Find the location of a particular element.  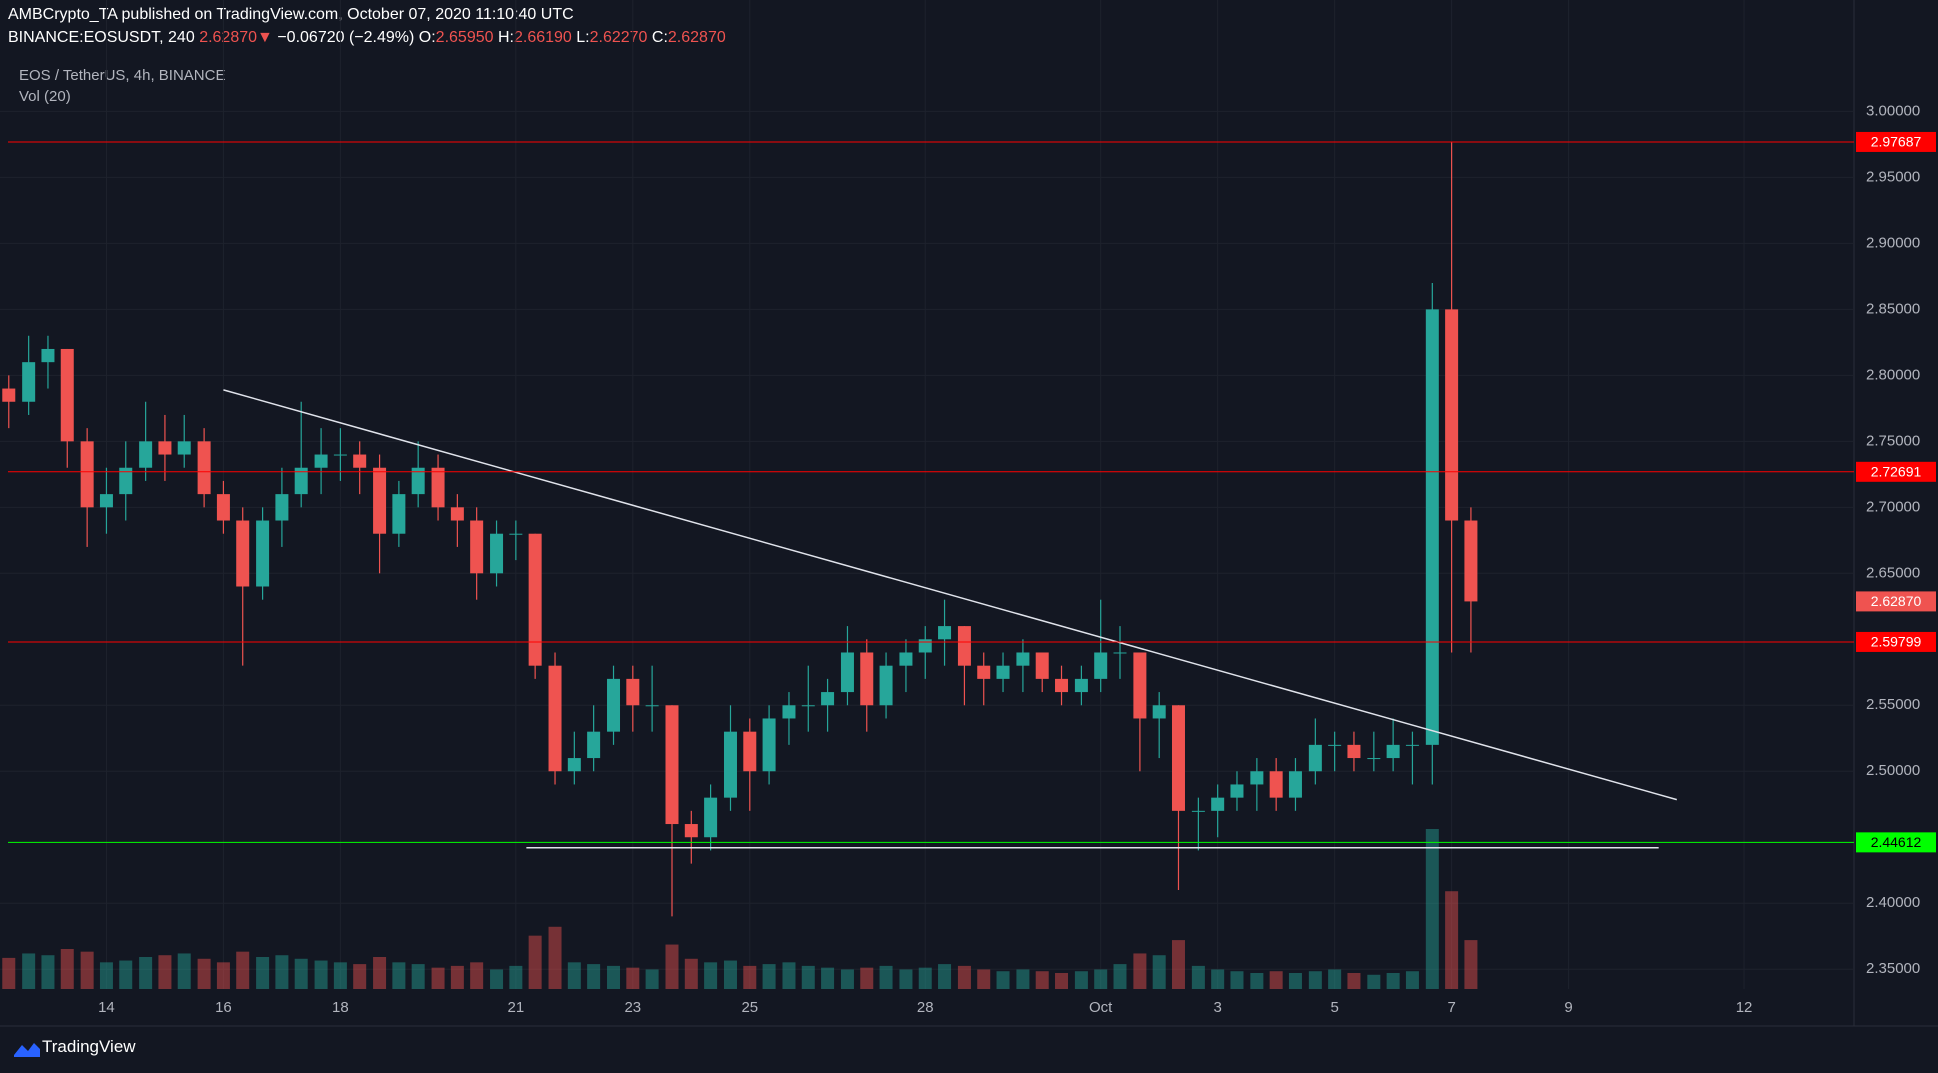

x-tick-label: 7 is located at coordinates (1451, 1007).